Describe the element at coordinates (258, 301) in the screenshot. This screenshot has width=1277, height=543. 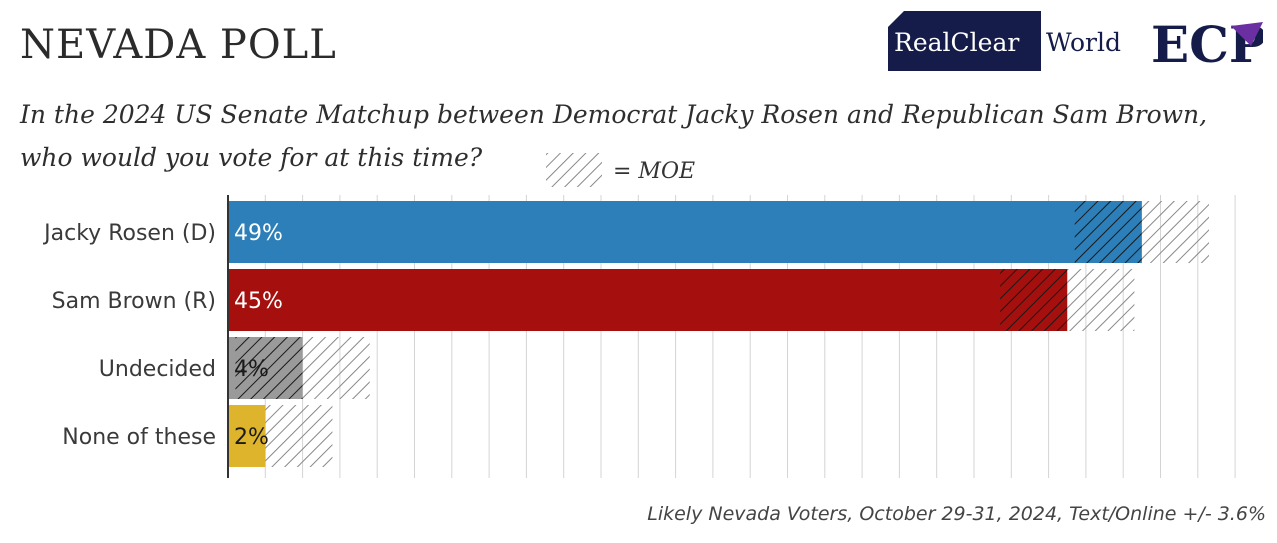
I see `value-label-brown: 45%` at that location.